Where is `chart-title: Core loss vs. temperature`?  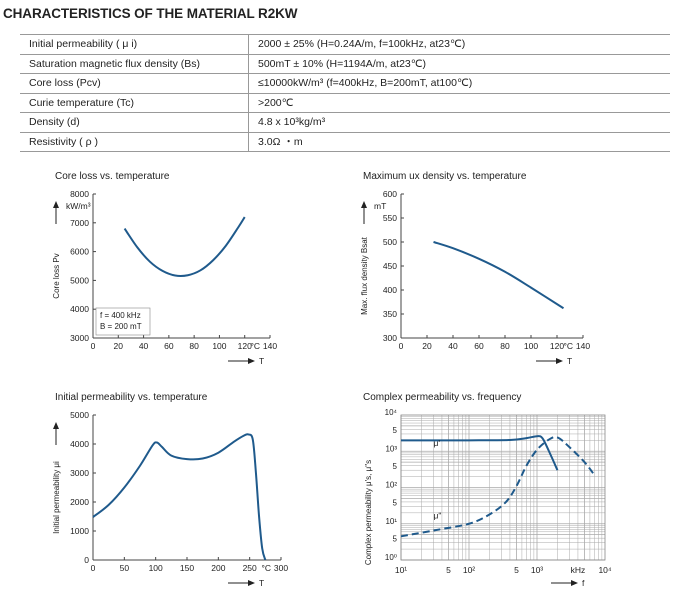
chart-title: Core loss vs. temperature is located at coordinates (112, 176).